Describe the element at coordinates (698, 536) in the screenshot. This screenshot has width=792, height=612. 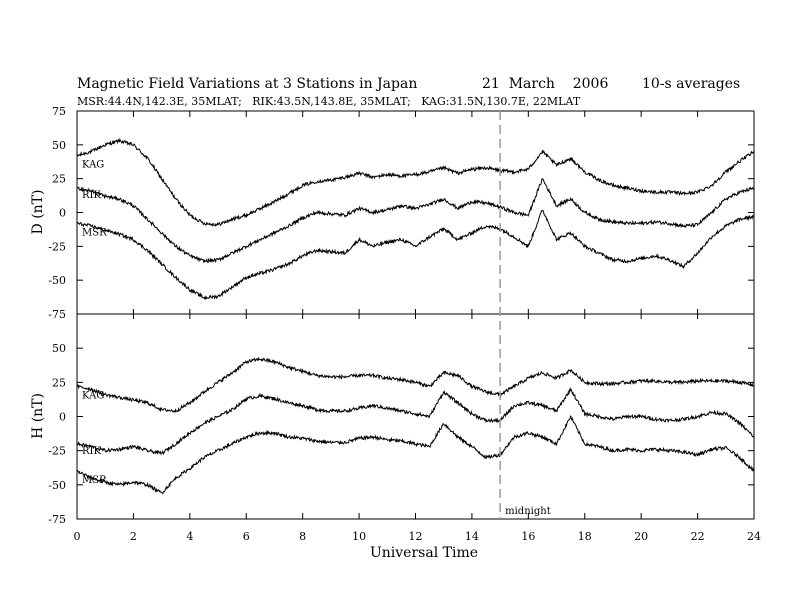
I see `x-tick-label: 22` at that location.